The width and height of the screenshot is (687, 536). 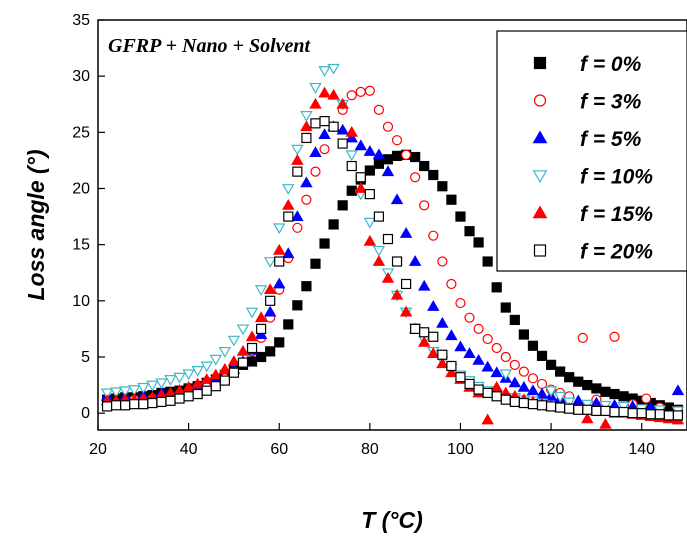 I want to click on x-tick-label: 120, so click(x=551, y=449).